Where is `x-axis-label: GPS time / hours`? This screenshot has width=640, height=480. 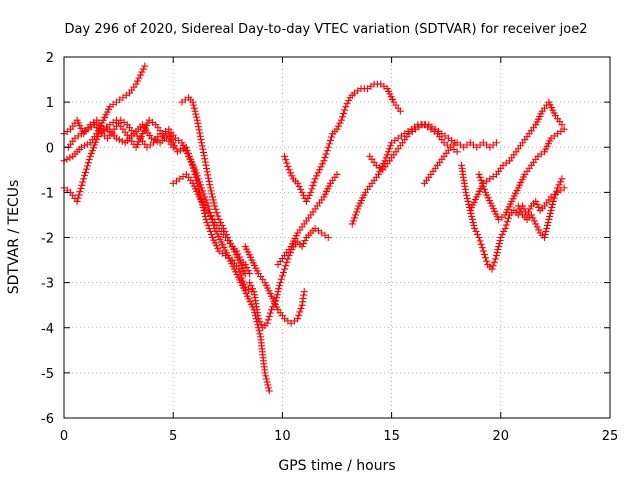
x-axis-label: GPS time / hours is located at coordinates (336, 466).